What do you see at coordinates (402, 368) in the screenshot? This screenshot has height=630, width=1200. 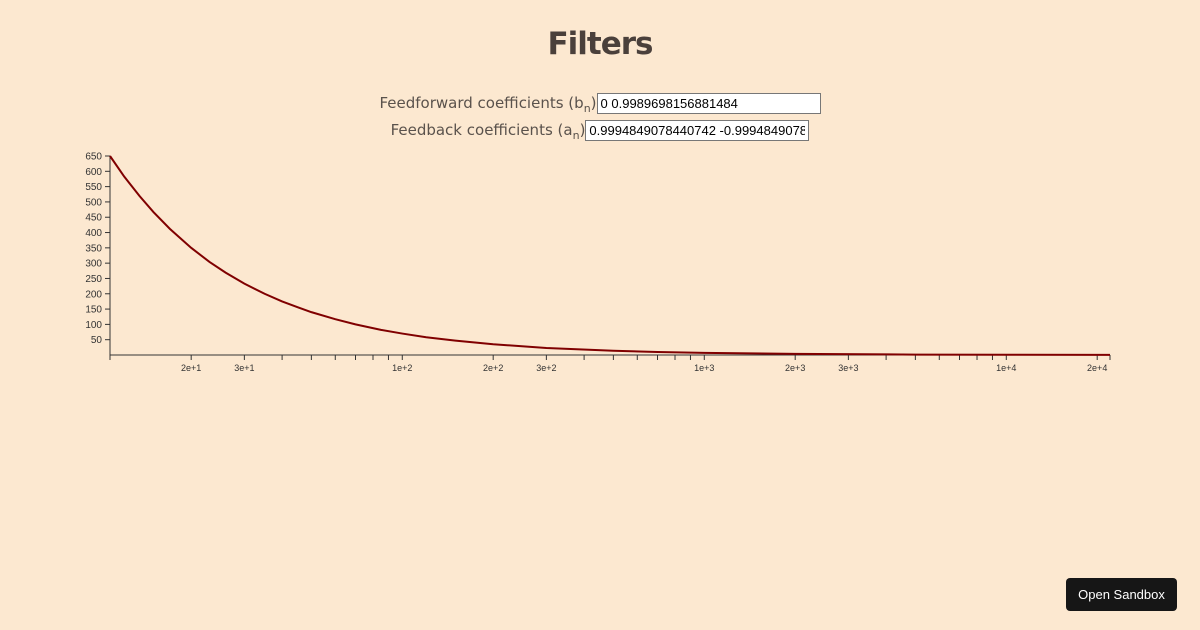 I see `x-tick-label: 1e+2` at bounding box center [402, 368].